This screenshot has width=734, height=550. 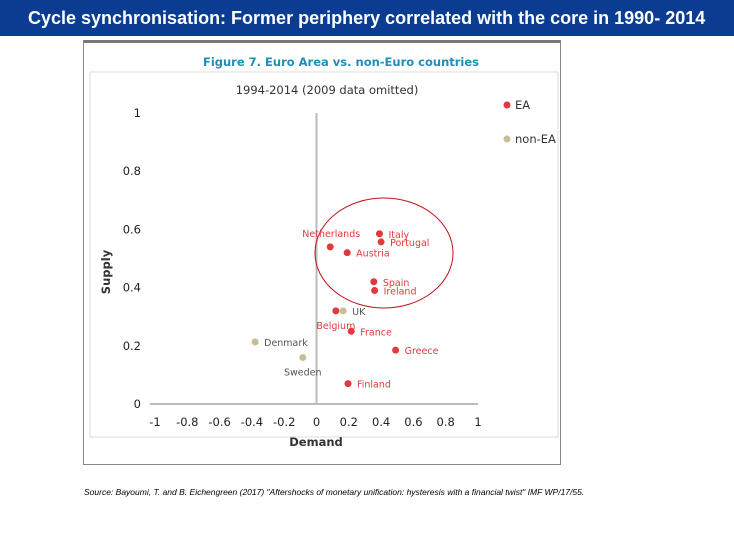 I want to click on data-point-greece, so click(x=396, y=350).